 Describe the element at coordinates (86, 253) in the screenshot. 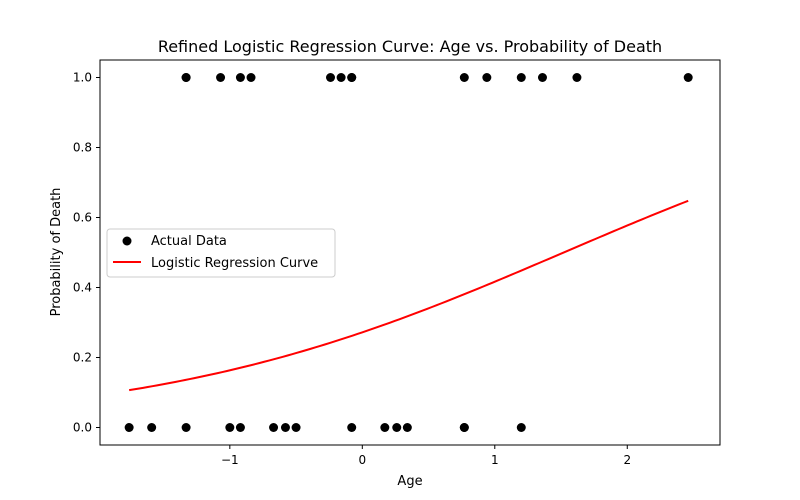

I see `y-axis: 0.0 0.2 0.4 0.6 0.8 1.0` at that location.